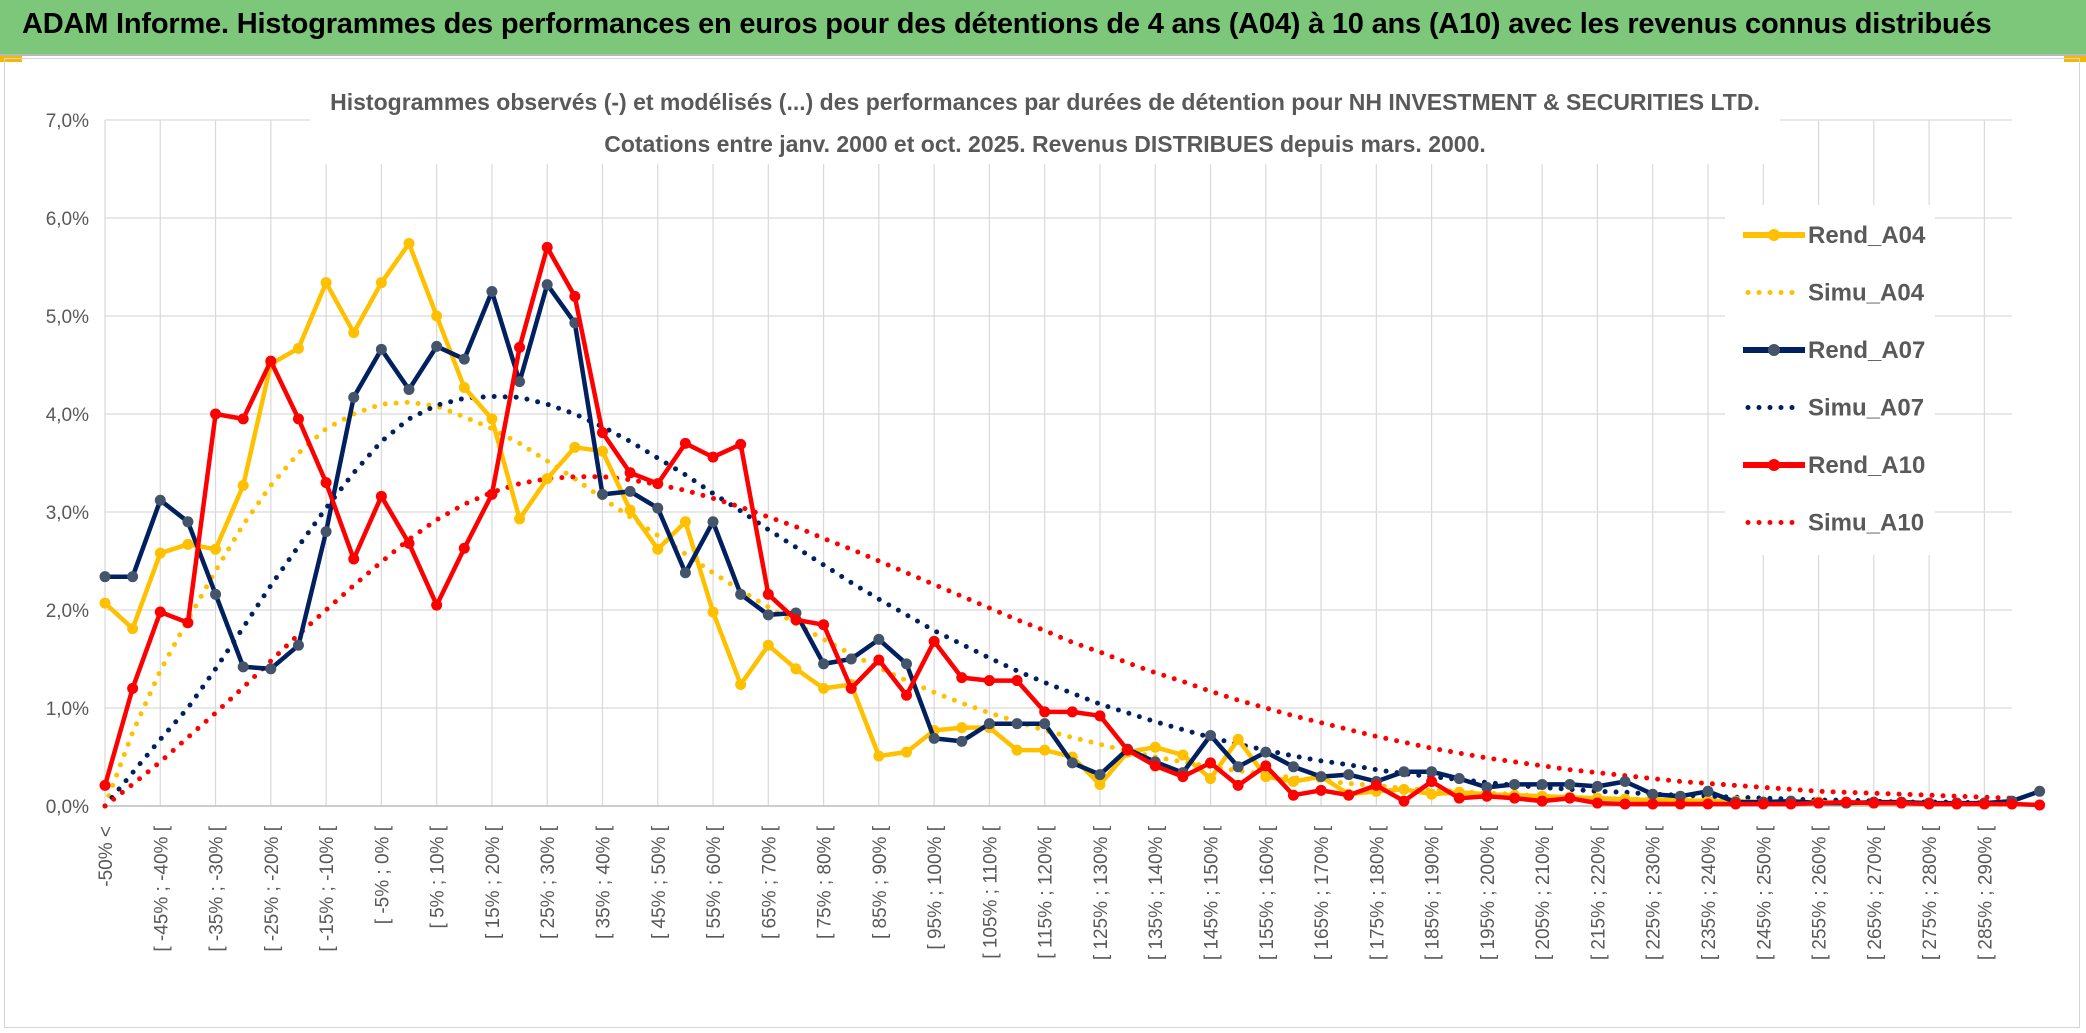 Image resolution: width=2086 pixels, height=1033 pixels. I want to click on y-tick-label: 7,0%, so click(67, 121).